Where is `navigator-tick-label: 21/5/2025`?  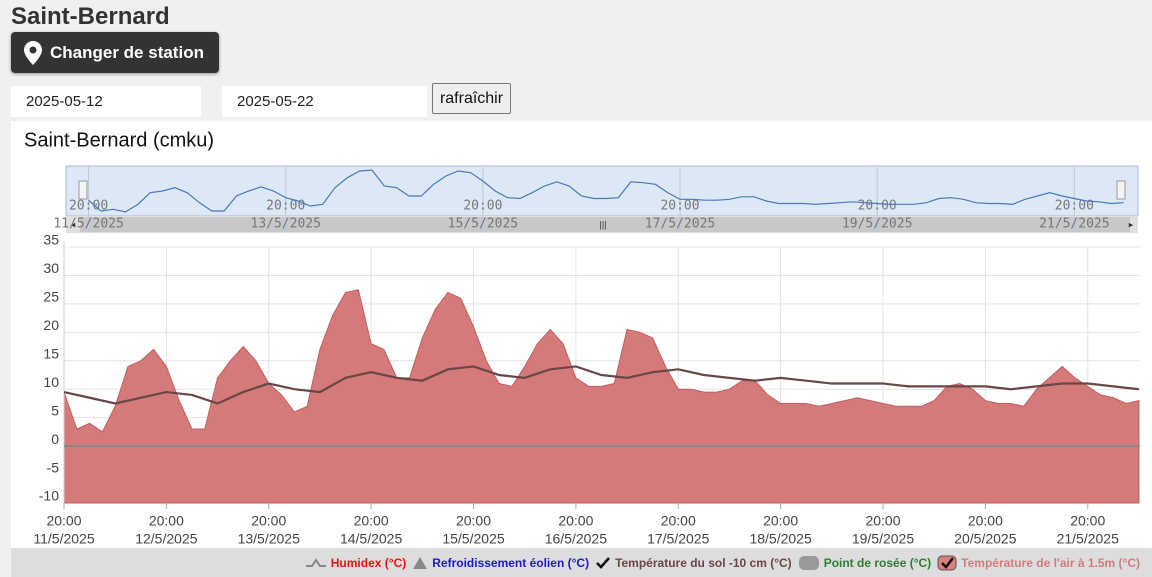 navigator-tick-label: 21/5/2025 is located at coordinates (1074, 224).